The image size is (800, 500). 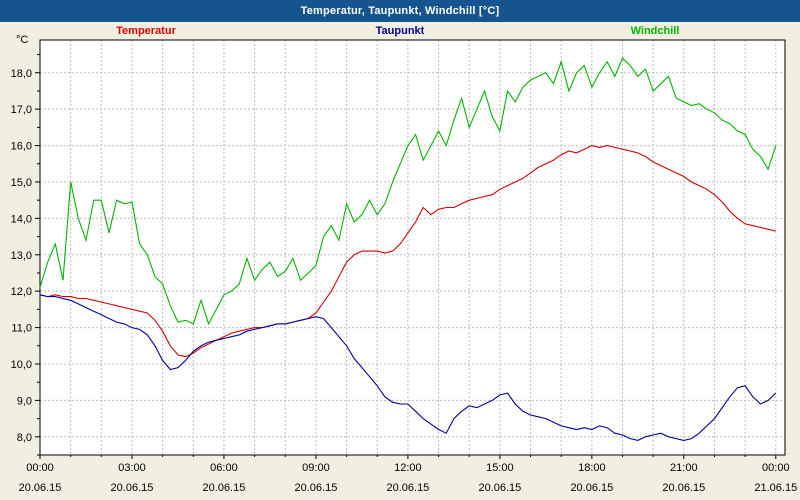 What do you see at coordinates (316, 468) in the screenshot?
I see `x-tick-label: 09:00` at bounding box center [316, 468].